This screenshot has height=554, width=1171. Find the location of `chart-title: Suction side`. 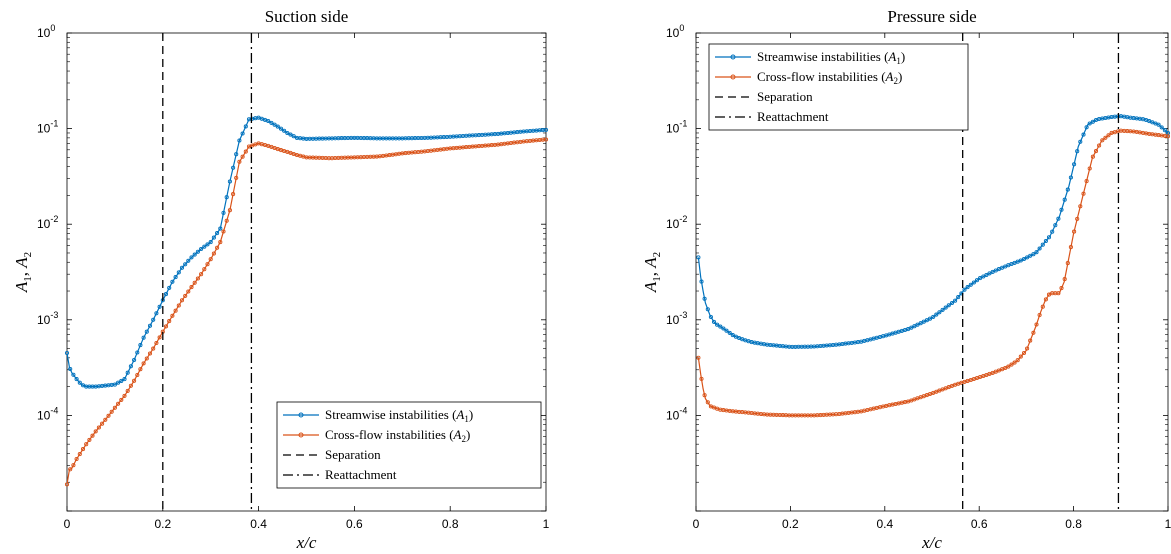

chart-title: Suction side is located at coordinates (307, 16).